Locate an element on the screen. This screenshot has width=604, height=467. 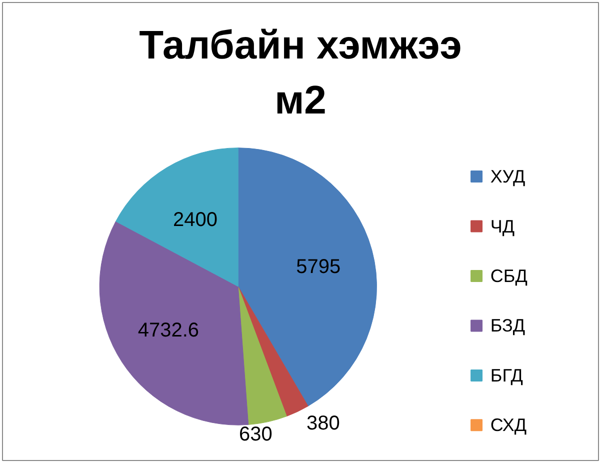
data-label: 5795 is located at coordinates (318, 267).